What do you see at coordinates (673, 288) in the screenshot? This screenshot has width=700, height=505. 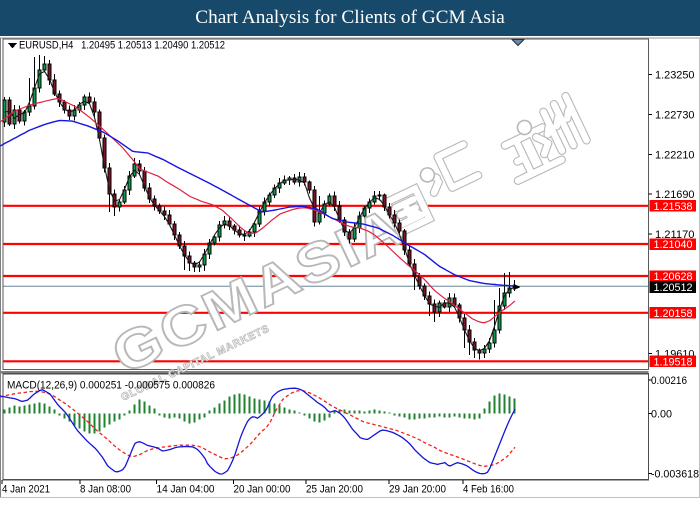 I see `svg-text: 1.20512` at bounding box center [673, 288].